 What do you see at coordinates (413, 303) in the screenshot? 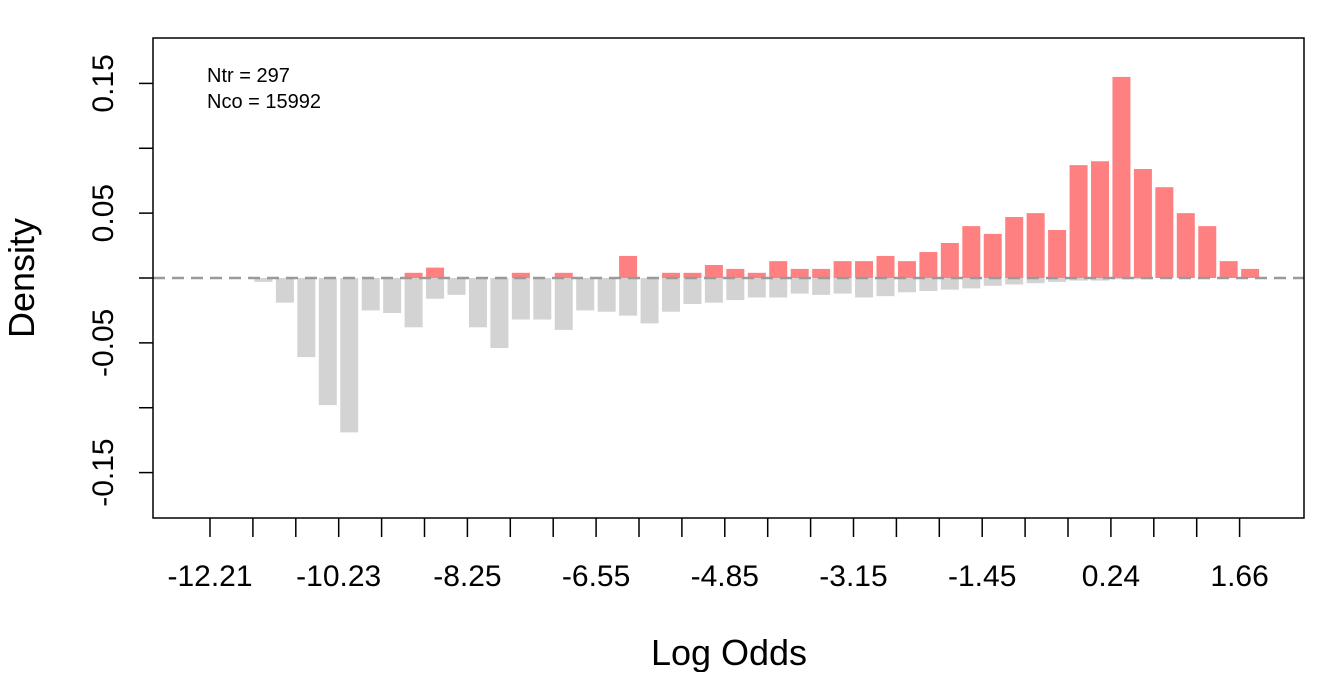
I see `control-bar--9.57` at bounding box center [413, 303].